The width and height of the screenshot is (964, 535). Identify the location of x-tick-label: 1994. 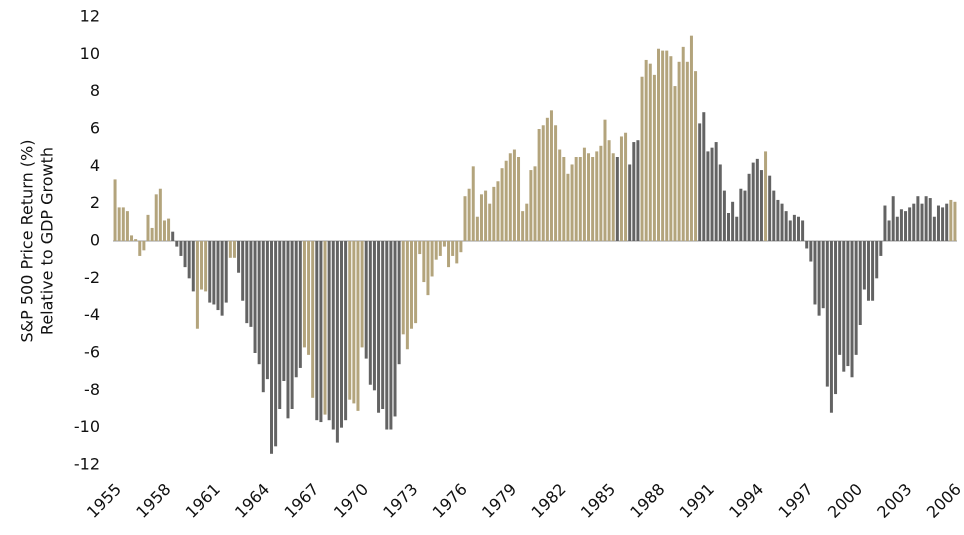
(746, 501).